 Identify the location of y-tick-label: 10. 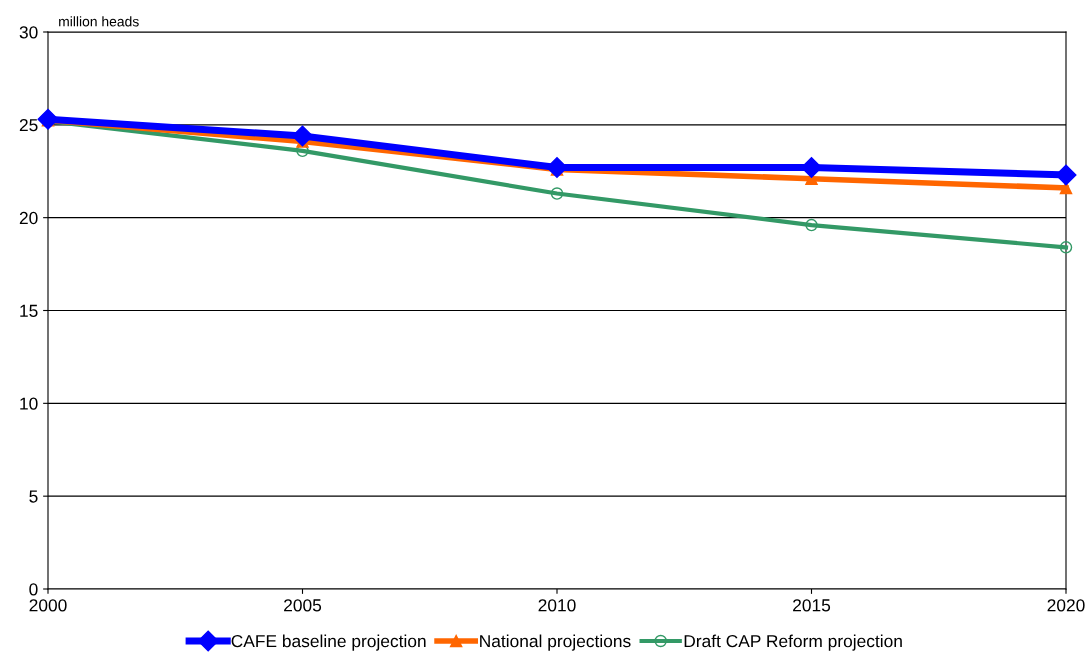
(29, 403).